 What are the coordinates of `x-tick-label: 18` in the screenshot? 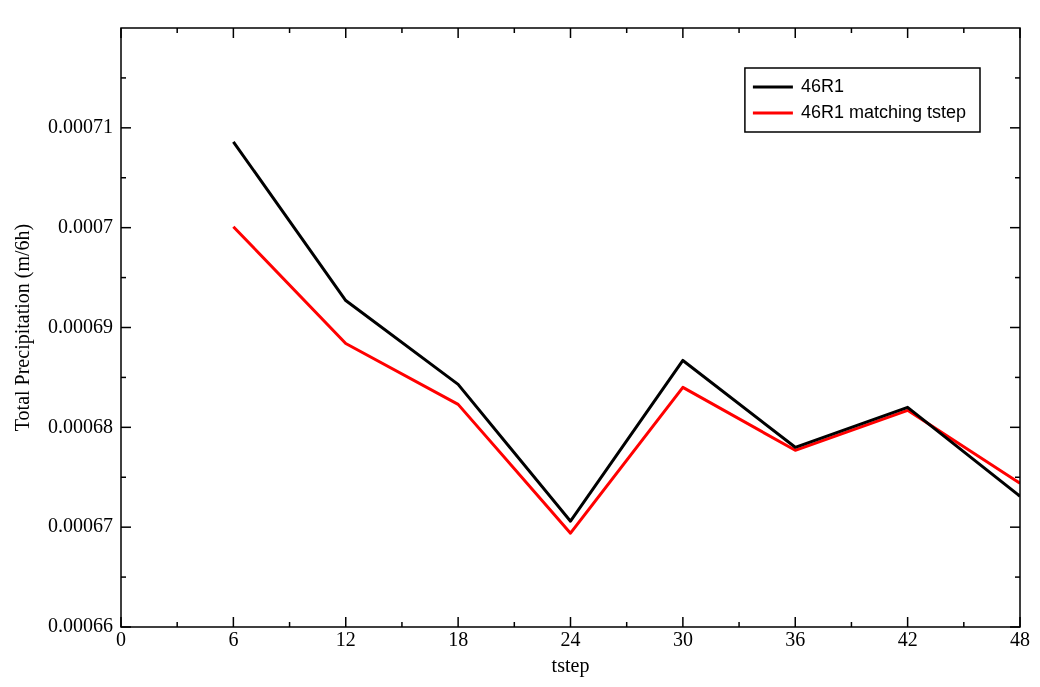 It's located at (458, 639).